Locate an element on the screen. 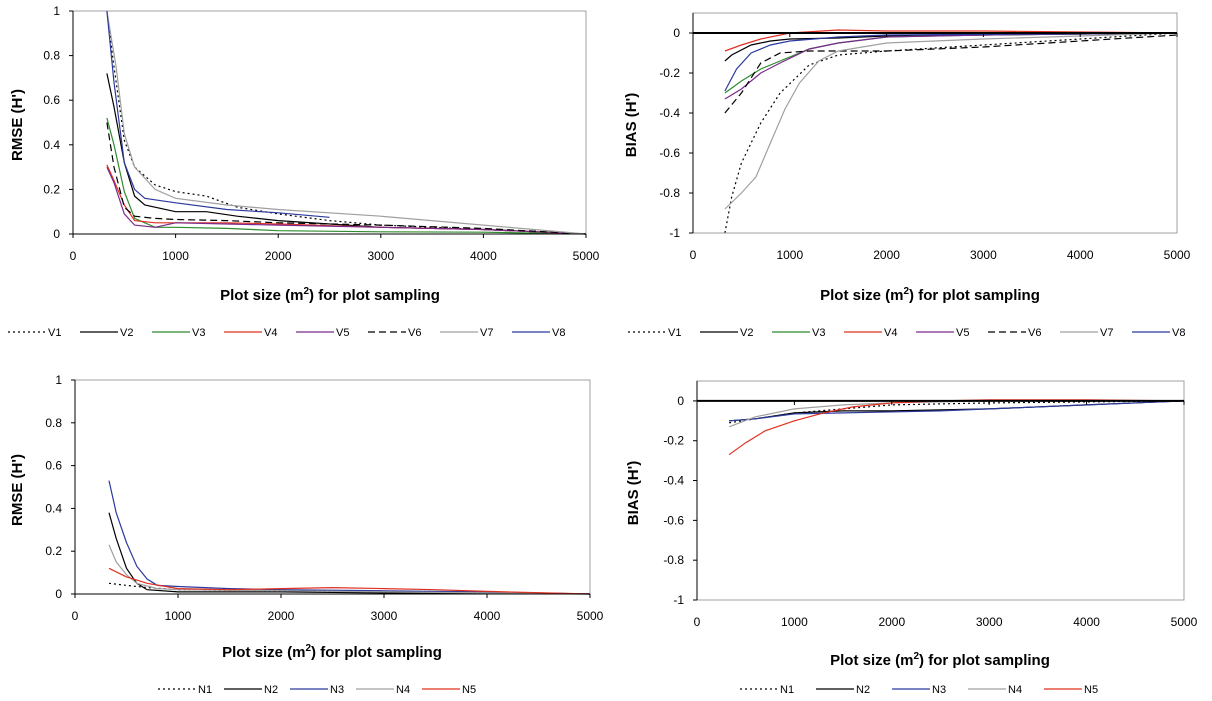 This screenshot has width=1212, height=701. series-line-v2 is located at coordinates (346, 154).